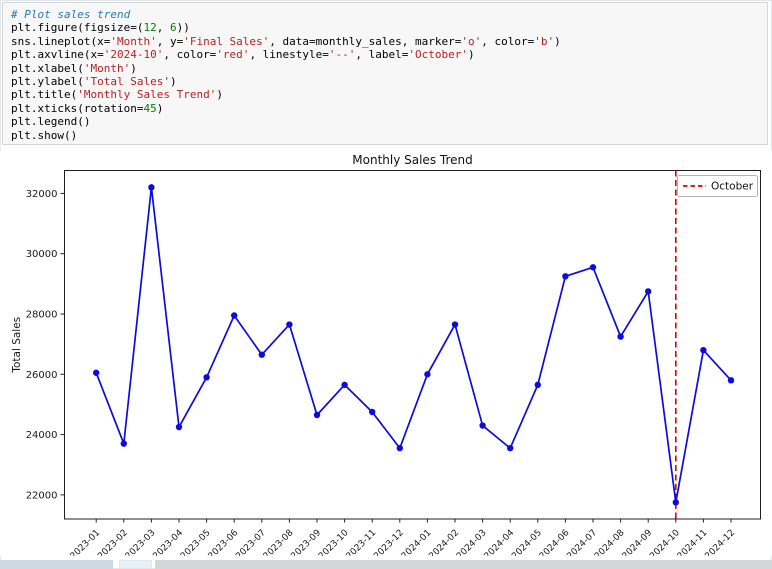 Image resolution: width=772 pixels, height=569 pixels. What do you see at coordinates (126, 82) in the screenshot?
I see `code-string-token: 'Total Sales'` at bounding box center [126, 82].